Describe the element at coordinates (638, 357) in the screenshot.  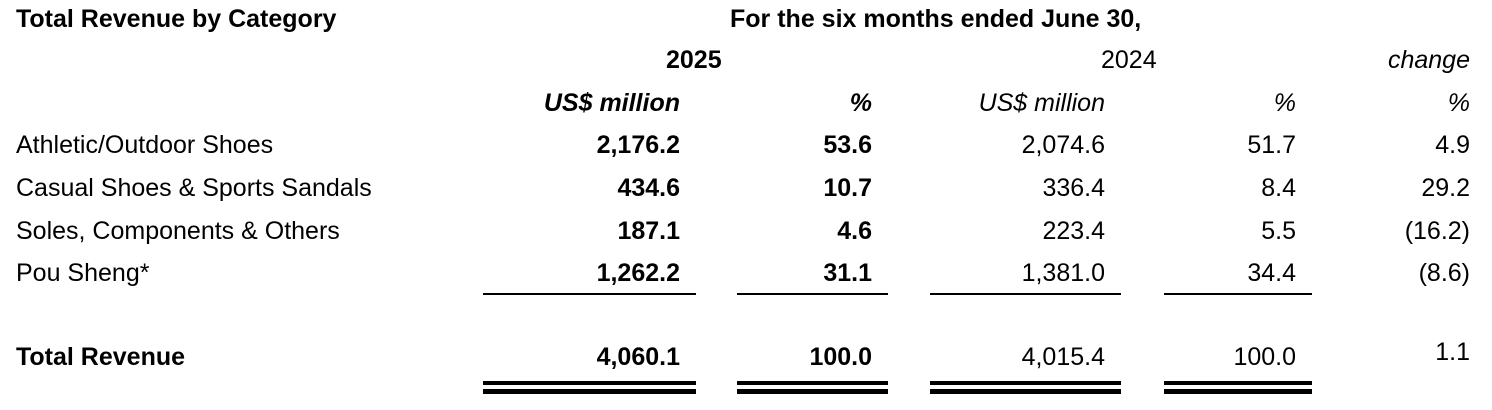
I see `total-cell: 4,060.1` at that location.